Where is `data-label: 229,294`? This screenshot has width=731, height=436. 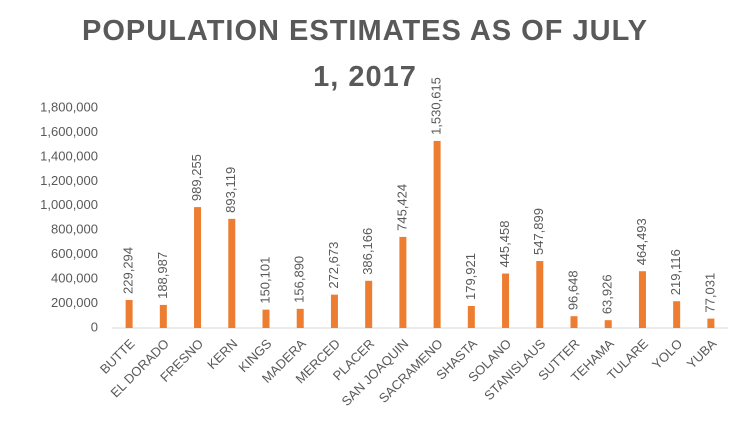 data-label: 229,294 is located at coordinates (128, 270).